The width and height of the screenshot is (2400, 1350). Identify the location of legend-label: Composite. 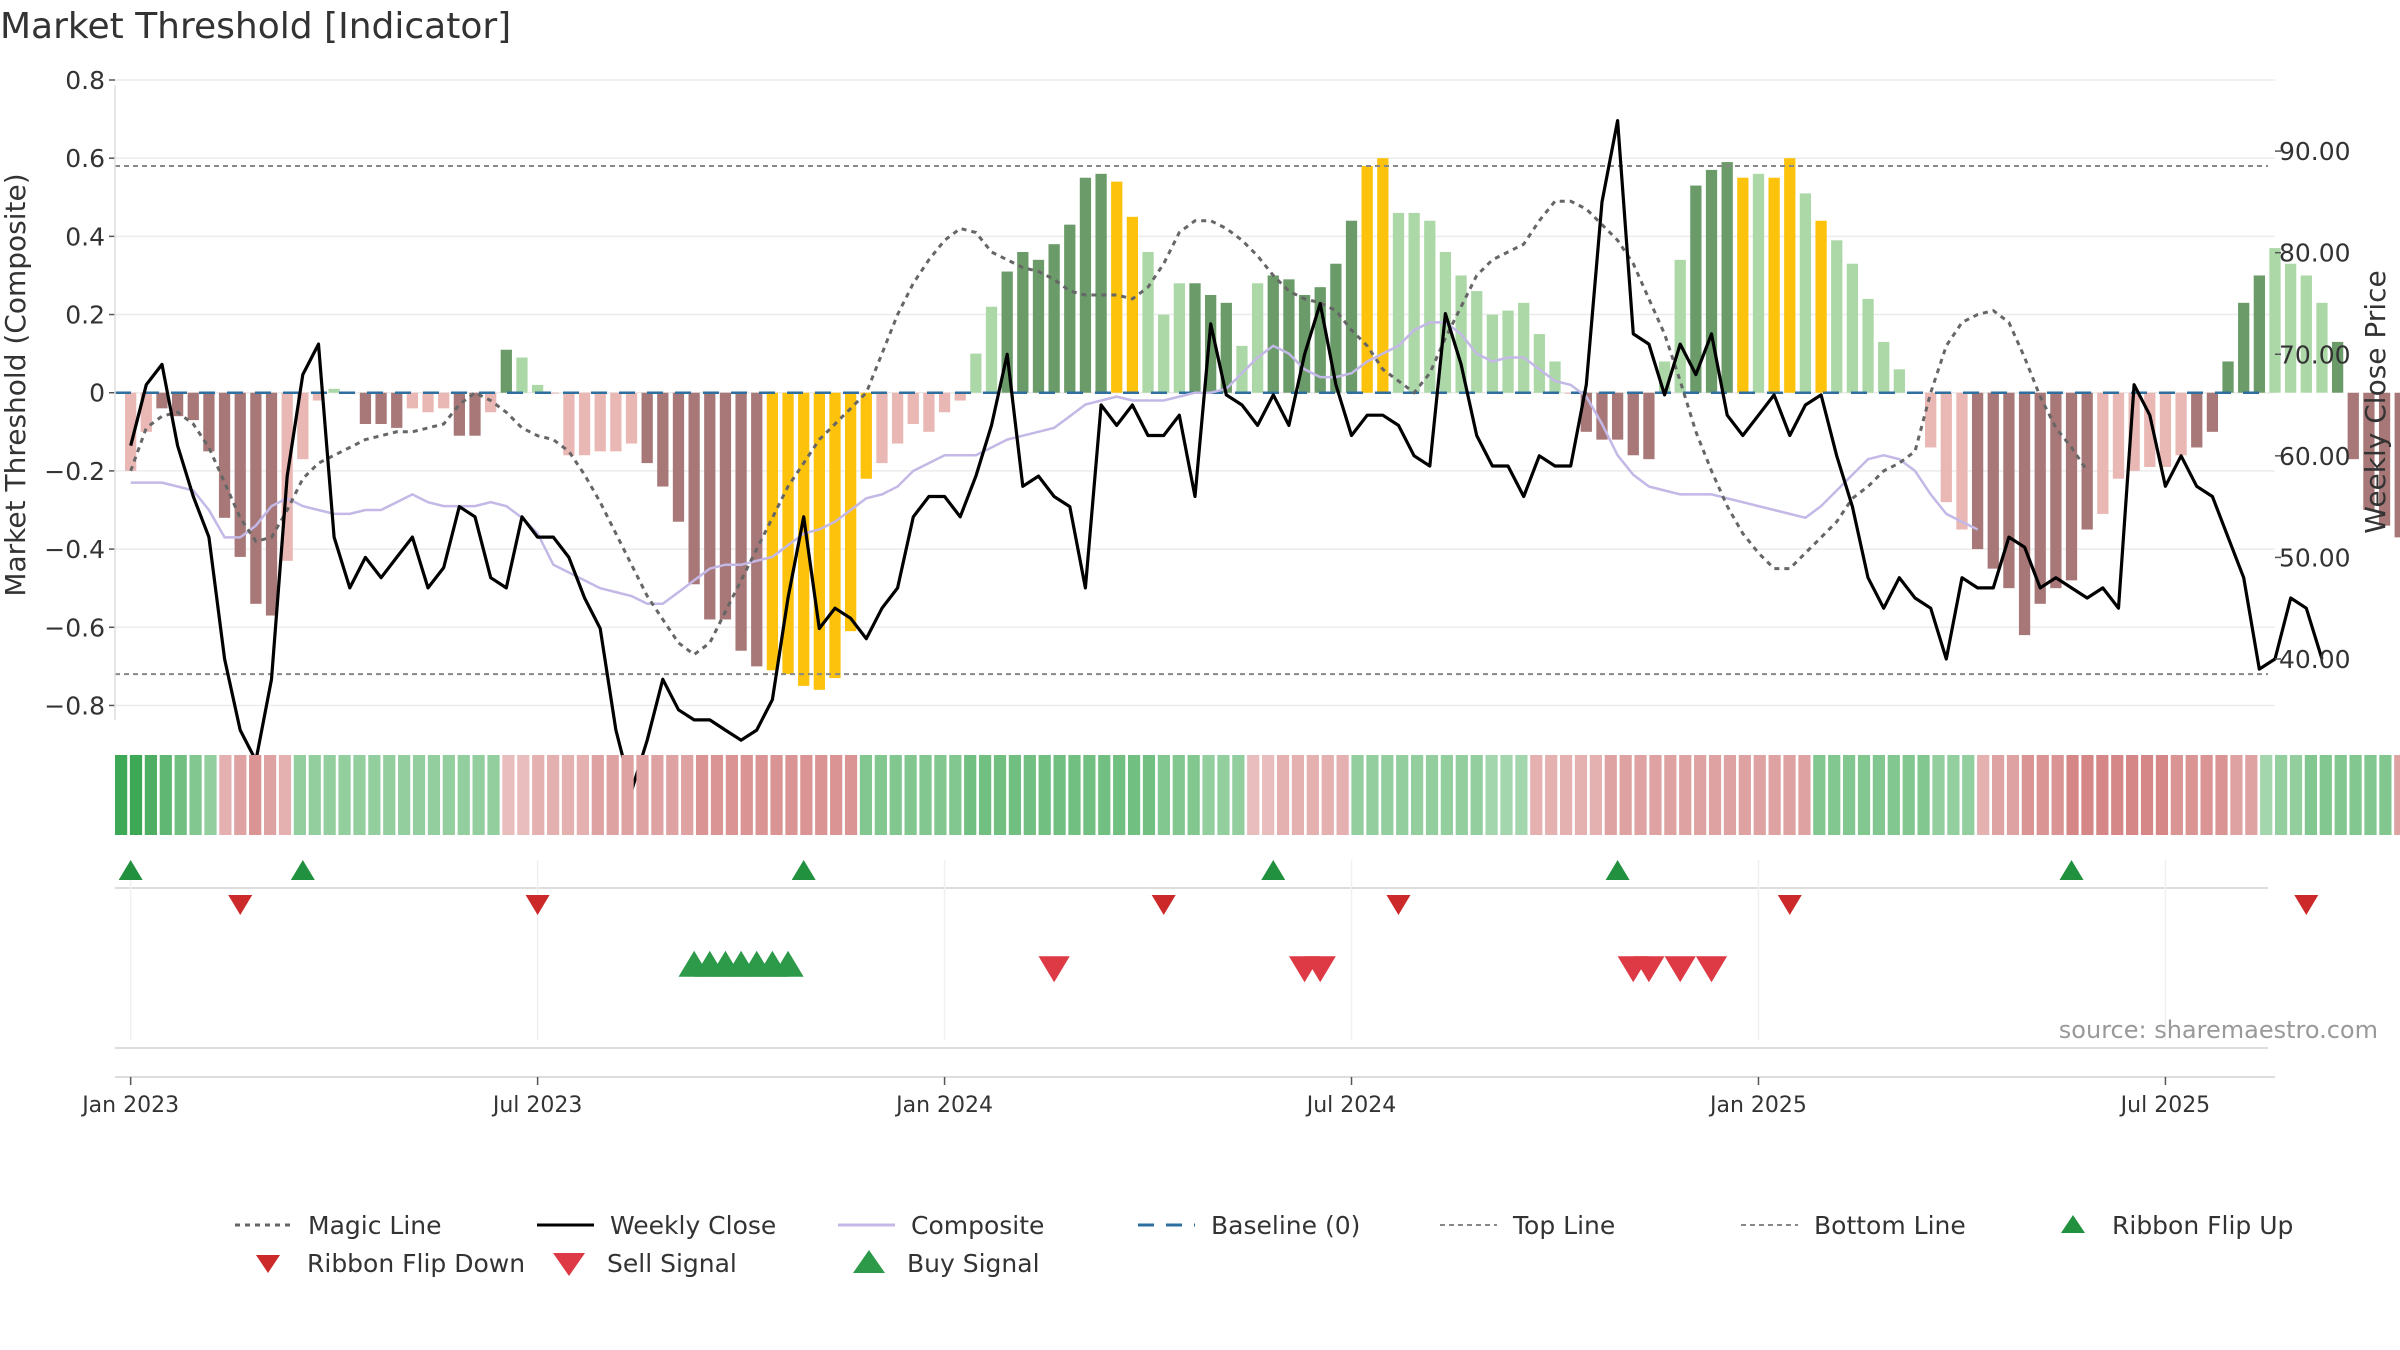
(977, 1225).